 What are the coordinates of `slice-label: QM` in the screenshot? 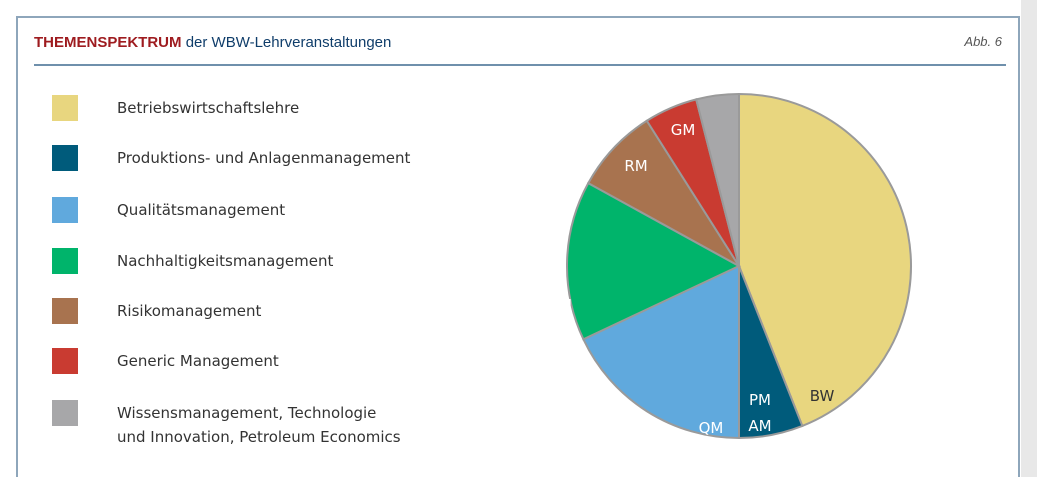 It's located at (711, 428).